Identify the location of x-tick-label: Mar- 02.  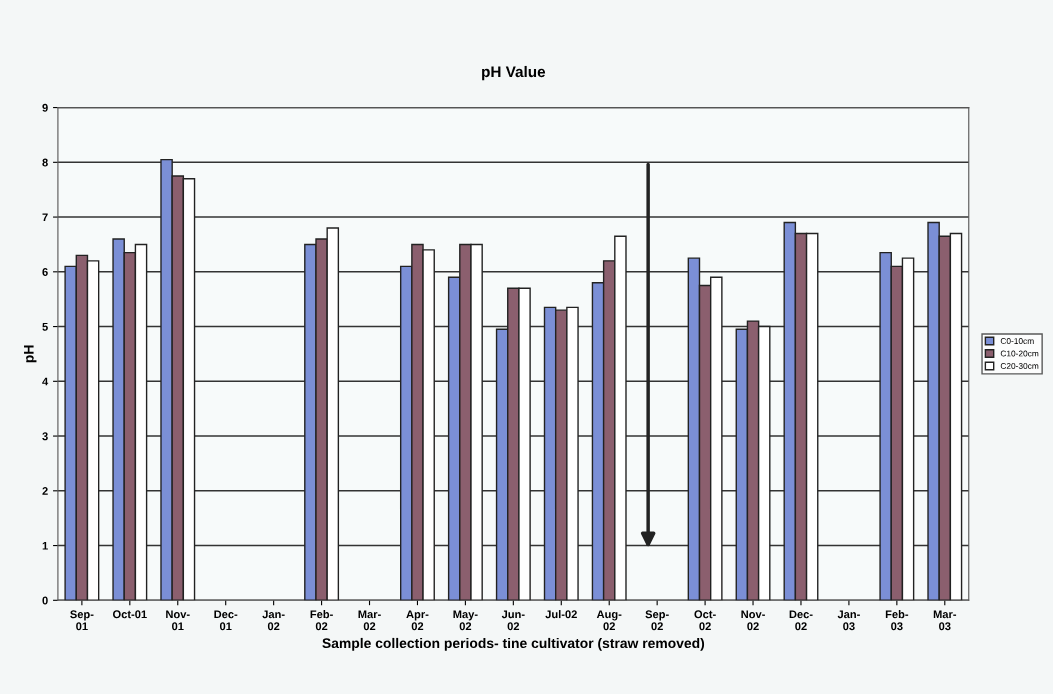
(369, 620).